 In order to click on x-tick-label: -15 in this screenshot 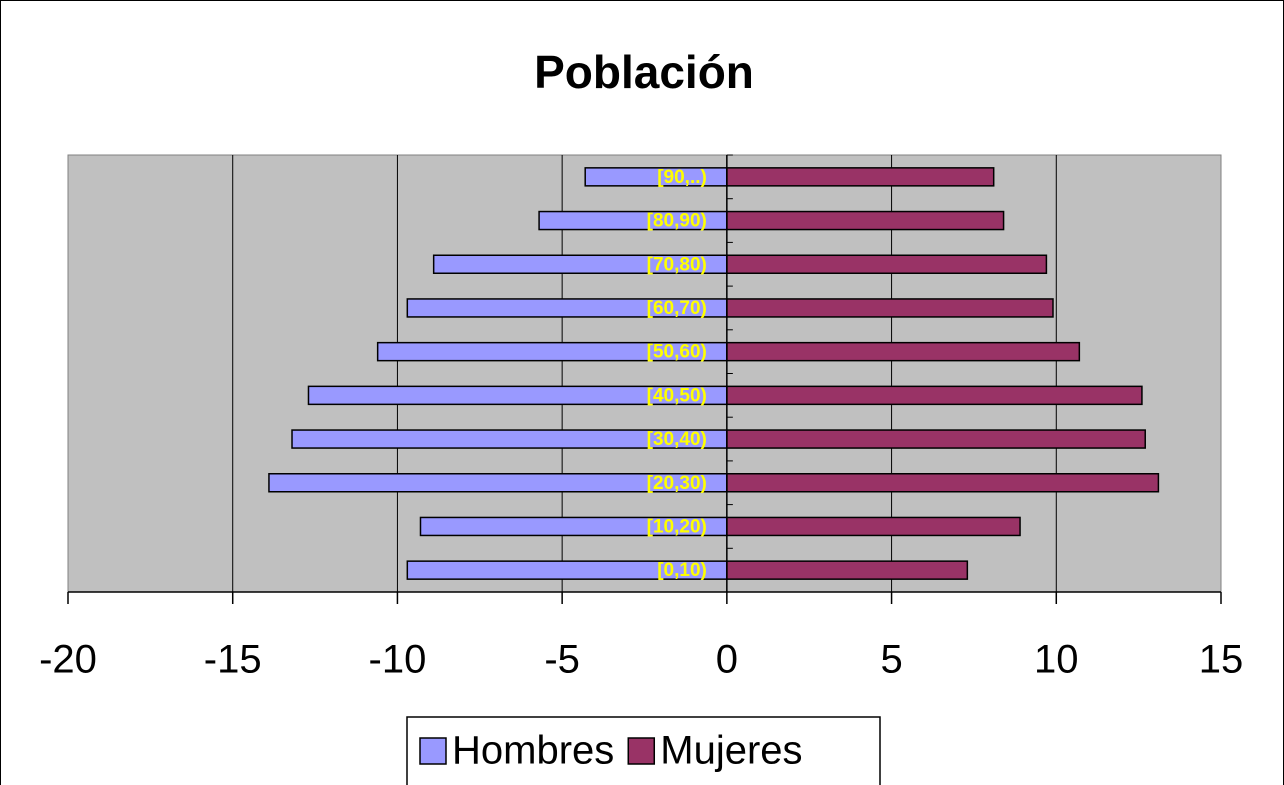, I will do `click(233, 660)`.